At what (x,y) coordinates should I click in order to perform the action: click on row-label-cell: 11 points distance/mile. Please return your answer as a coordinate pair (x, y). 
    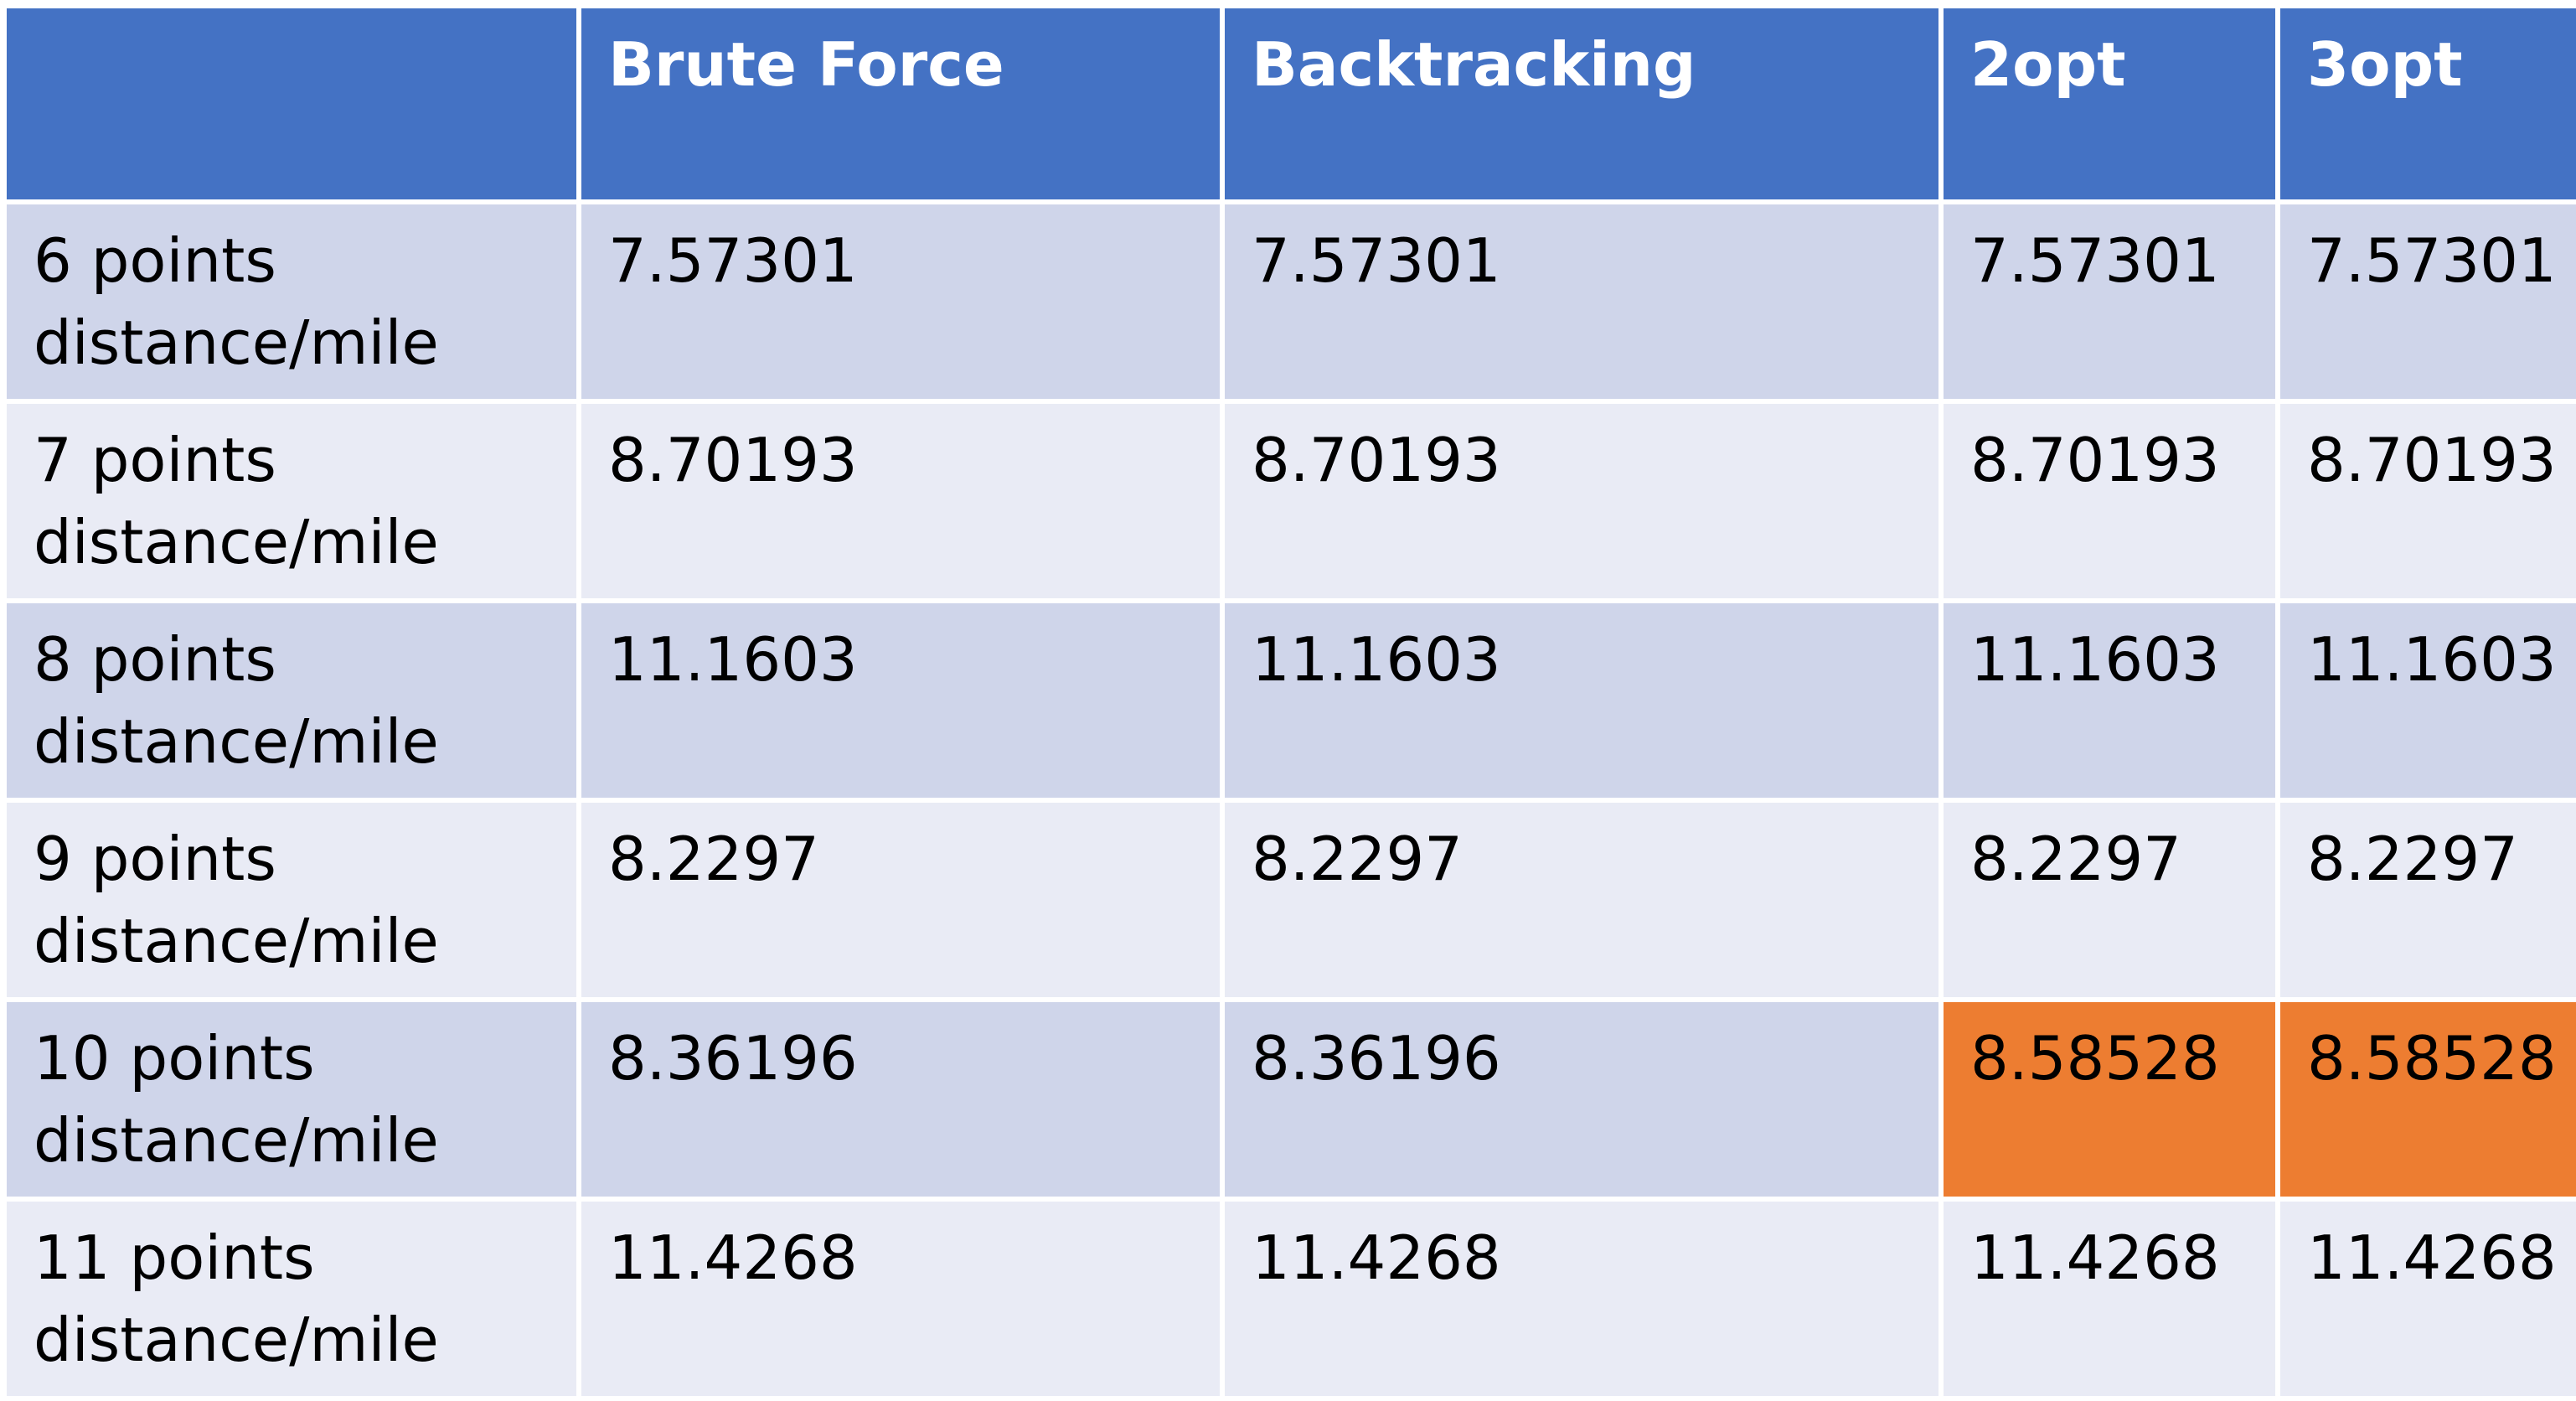
    Looking at the image, I should click on (291, 1299).